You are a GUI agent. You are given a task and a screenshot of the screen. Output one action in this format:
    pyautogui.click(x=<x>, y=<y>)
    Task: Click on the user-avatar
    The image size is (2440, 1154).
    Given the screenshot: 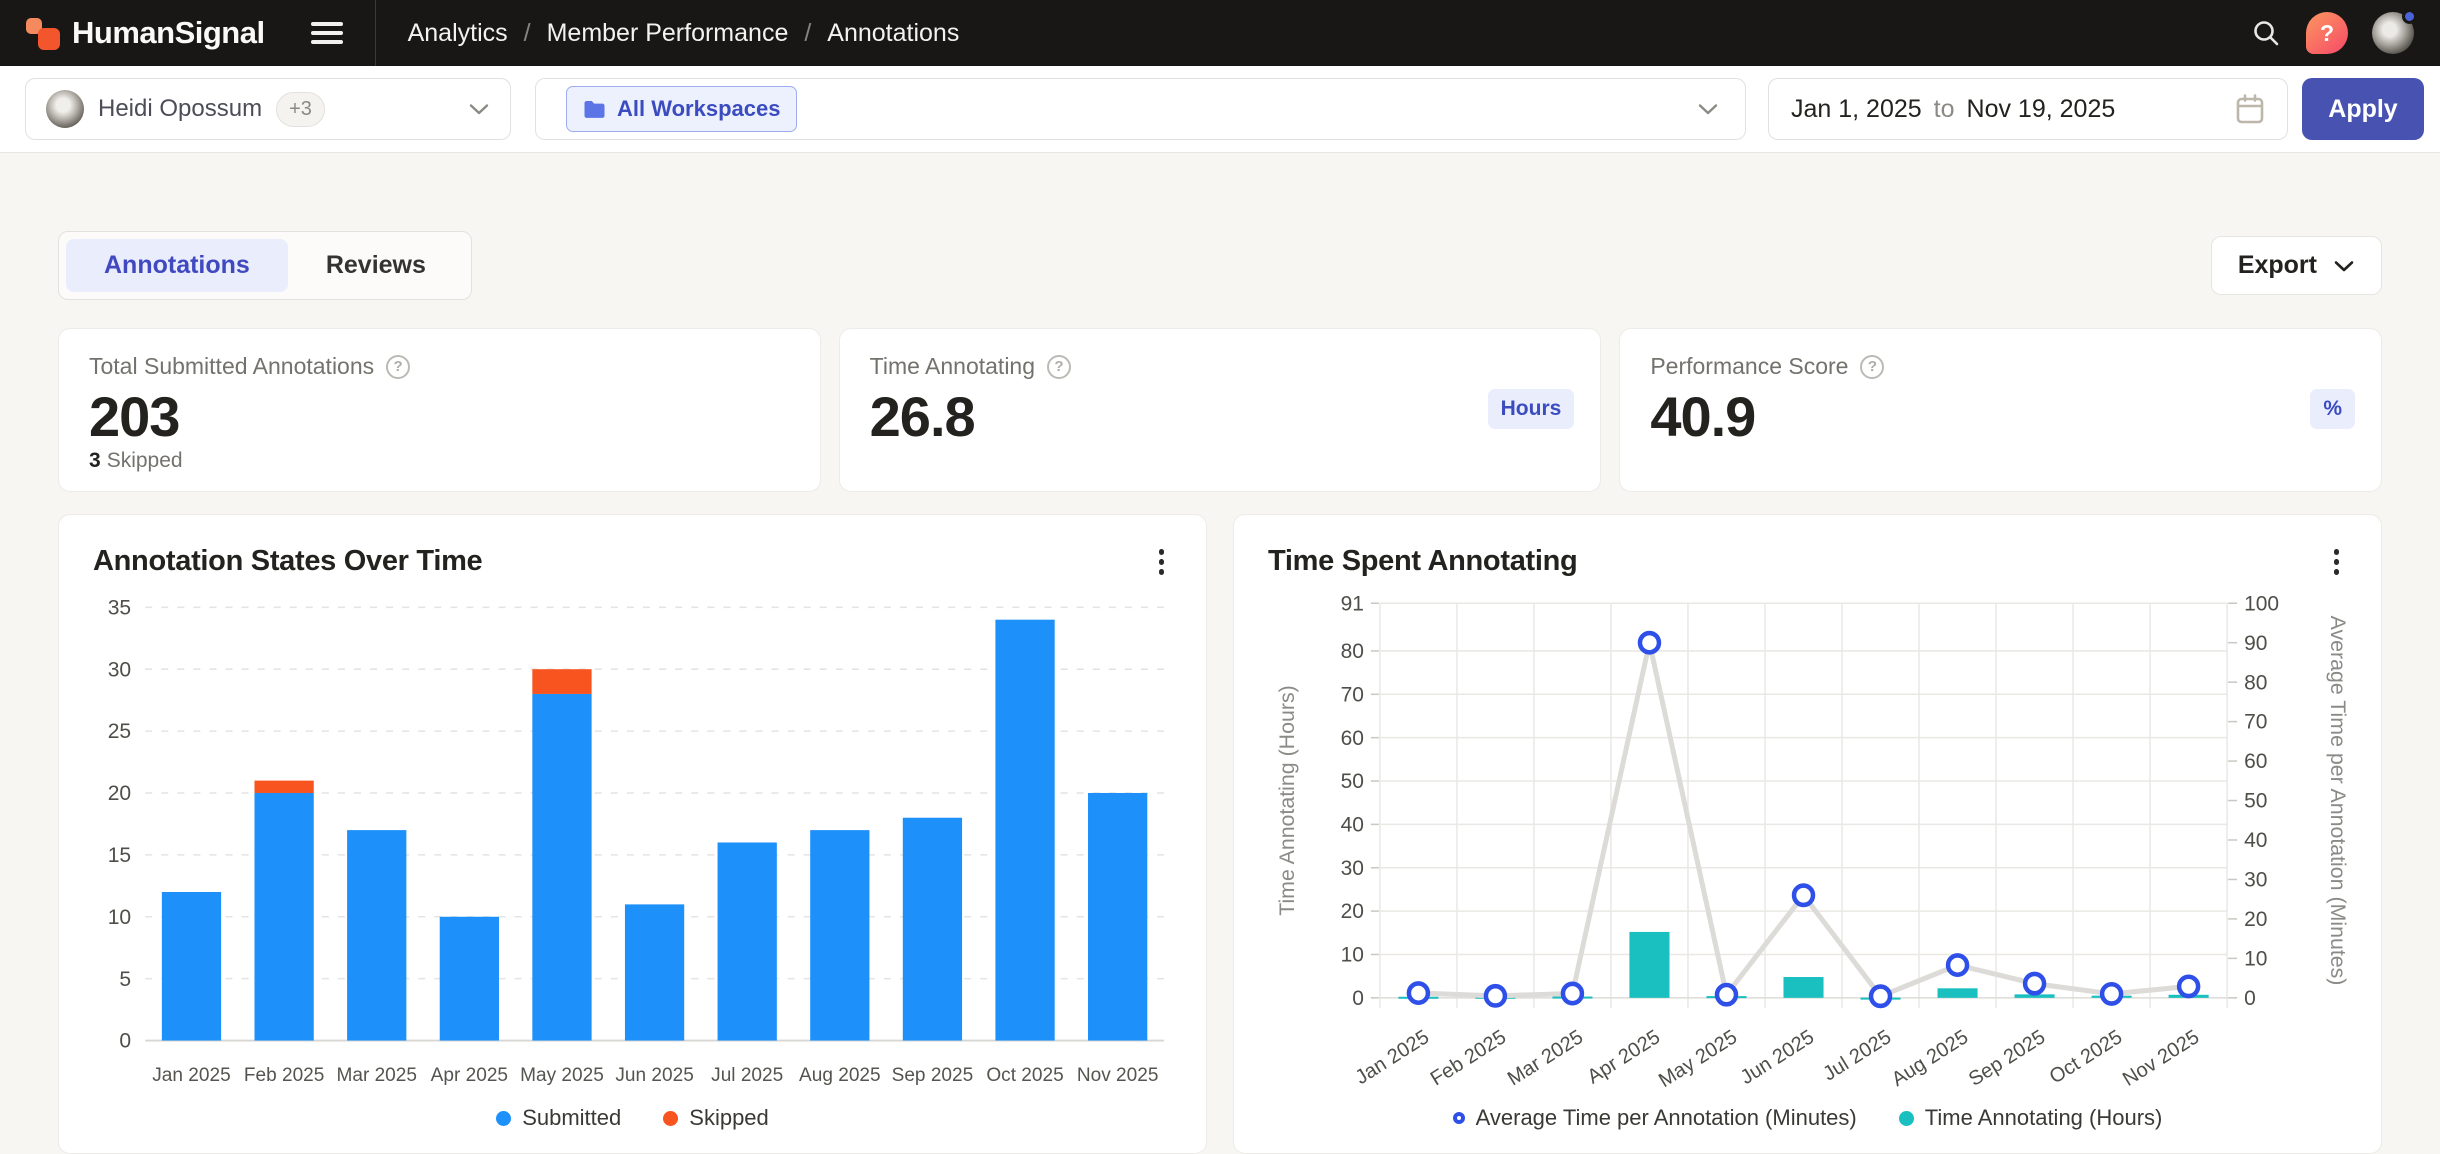 What is the action you would take?
    pyautogui.click(x=2394, y=31)
    